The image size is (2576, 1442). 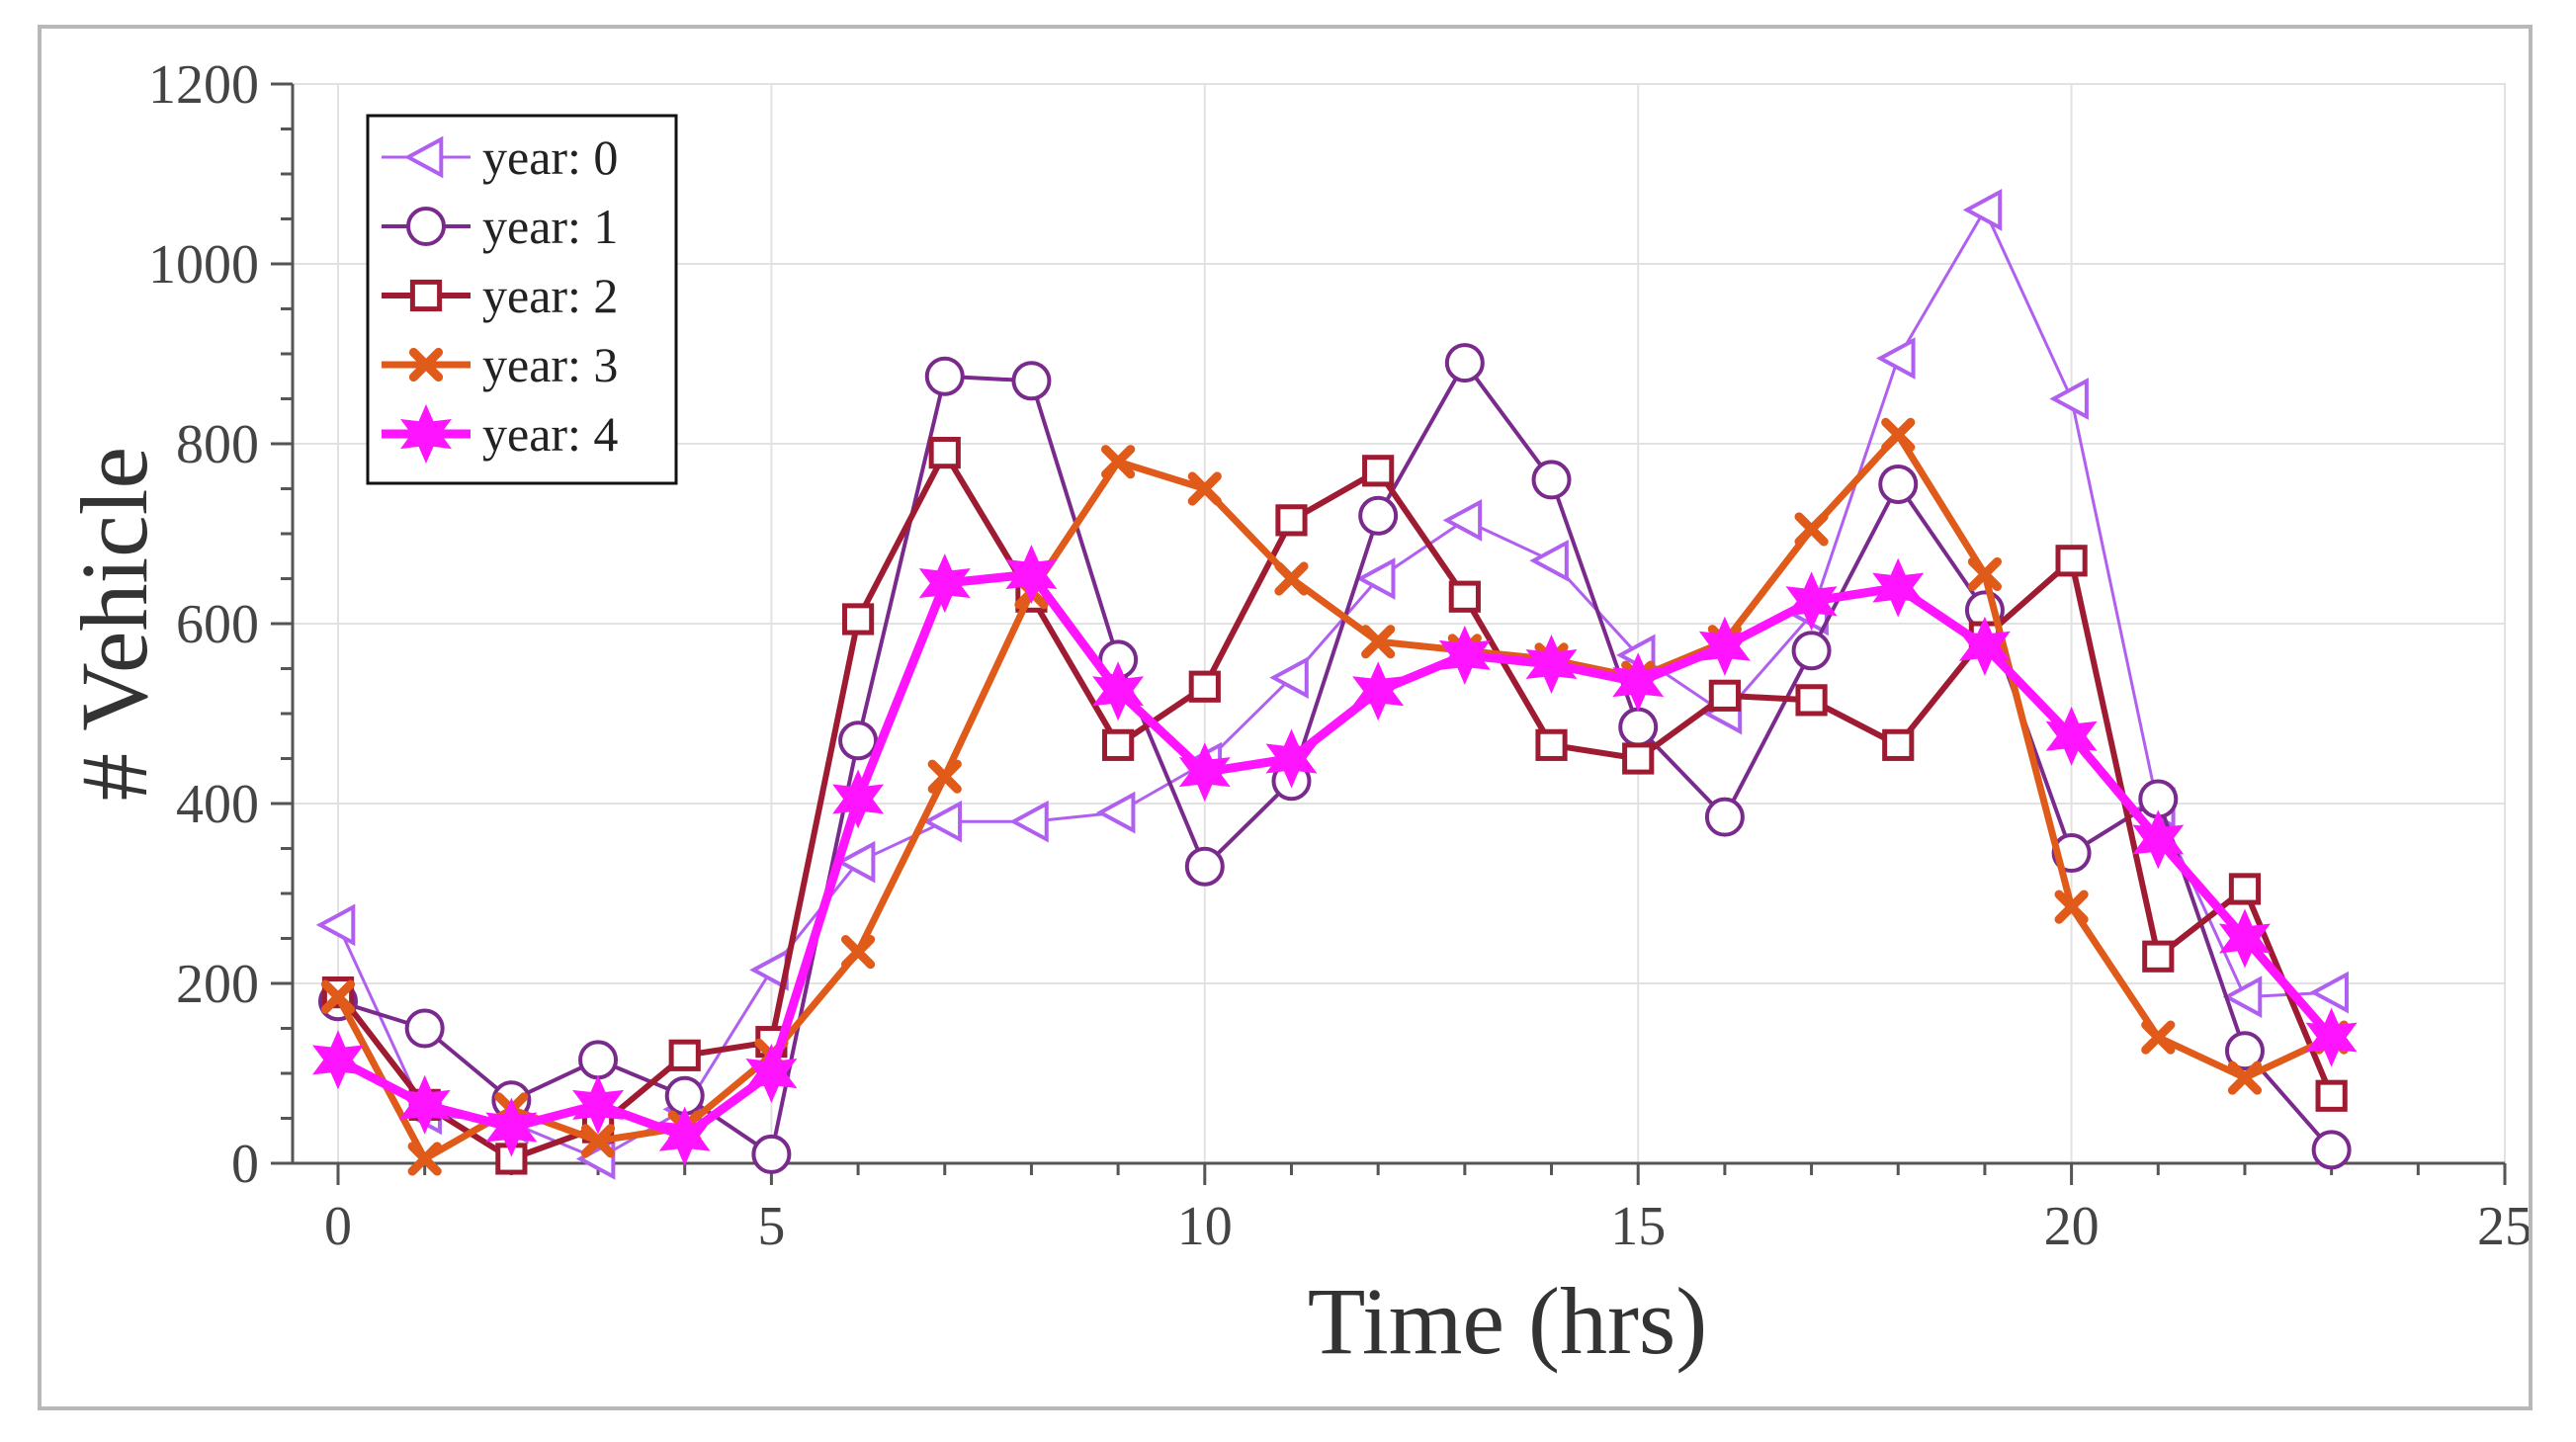 I want to click on legend-entry: year: 3, so click(x=500, y=364).